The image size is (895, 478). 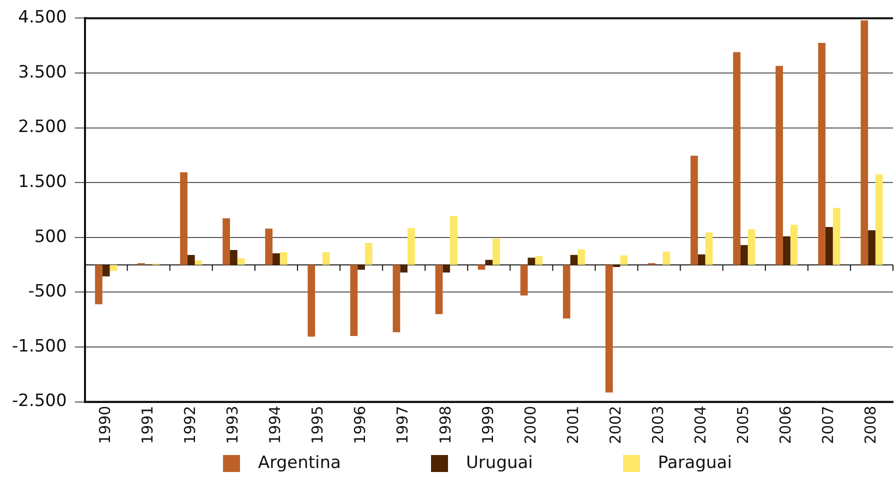 I want to click on y-tick-label: -1.500, so click(x=39, y=346).